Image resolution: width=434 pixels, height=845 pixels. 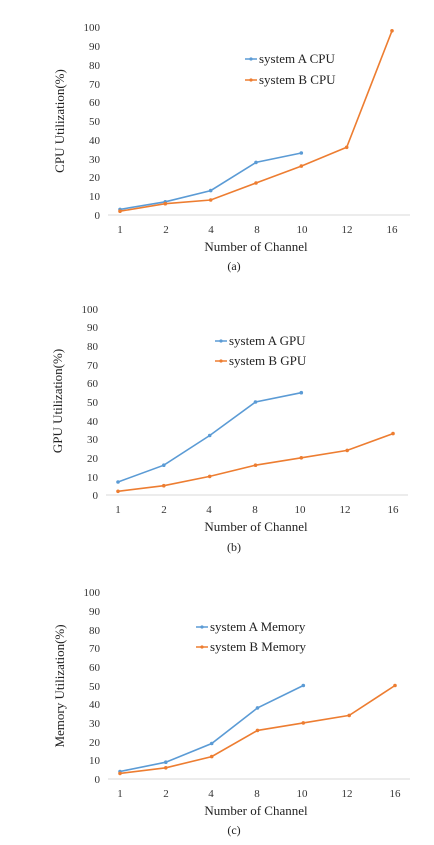 What do you see at coordinates (258, 646) in the screenshot?
I see `legend-label-series-b: system B Memory` at bounding box center [258, 646].